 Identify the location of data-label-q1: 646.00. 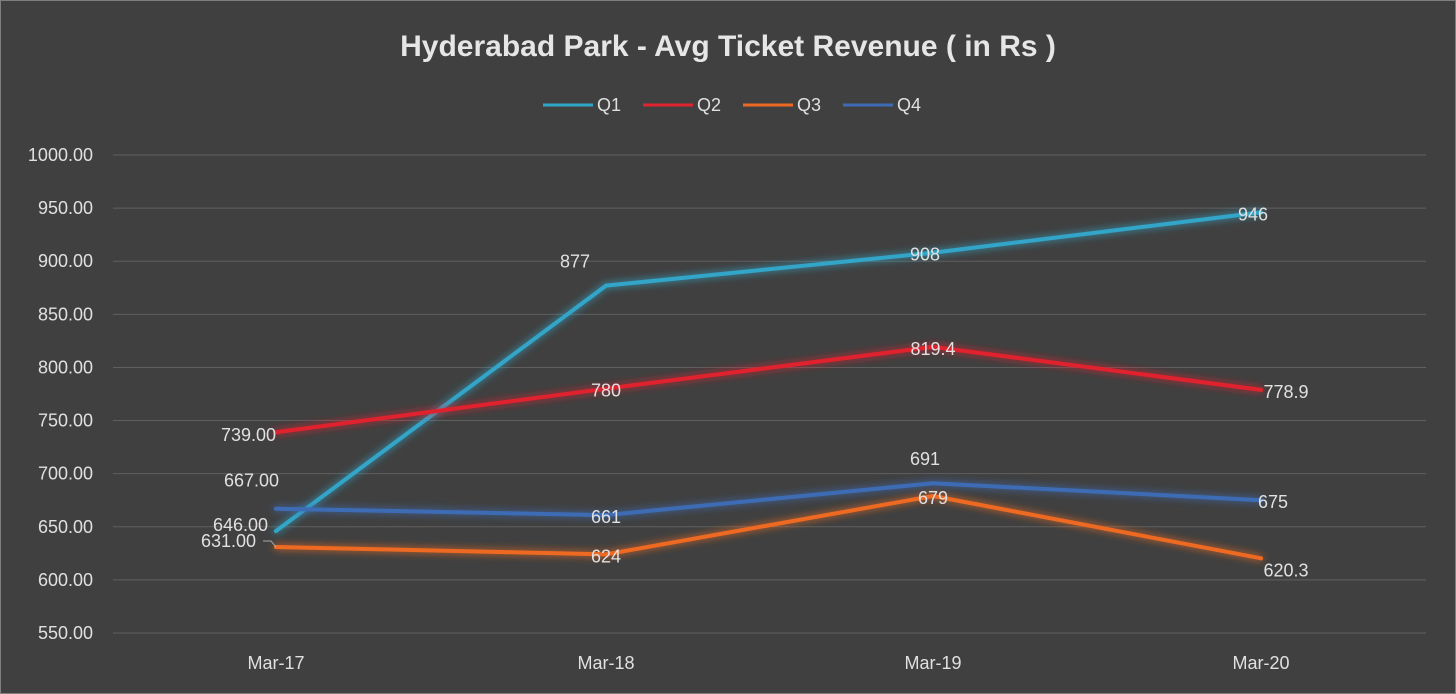
(240, 525).